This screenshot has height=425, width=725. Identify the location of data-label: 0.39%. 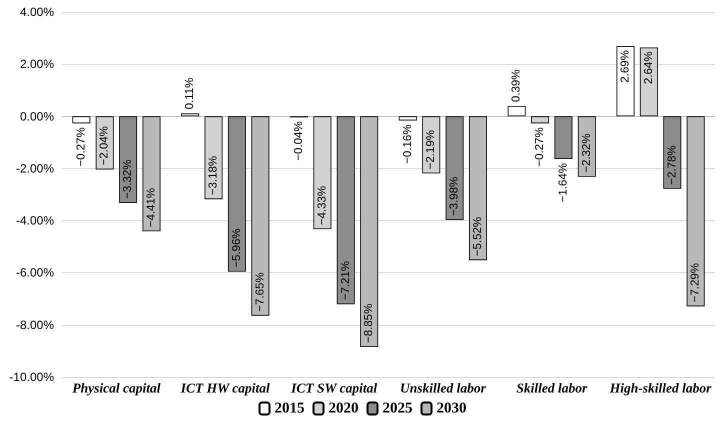
(516, 86).